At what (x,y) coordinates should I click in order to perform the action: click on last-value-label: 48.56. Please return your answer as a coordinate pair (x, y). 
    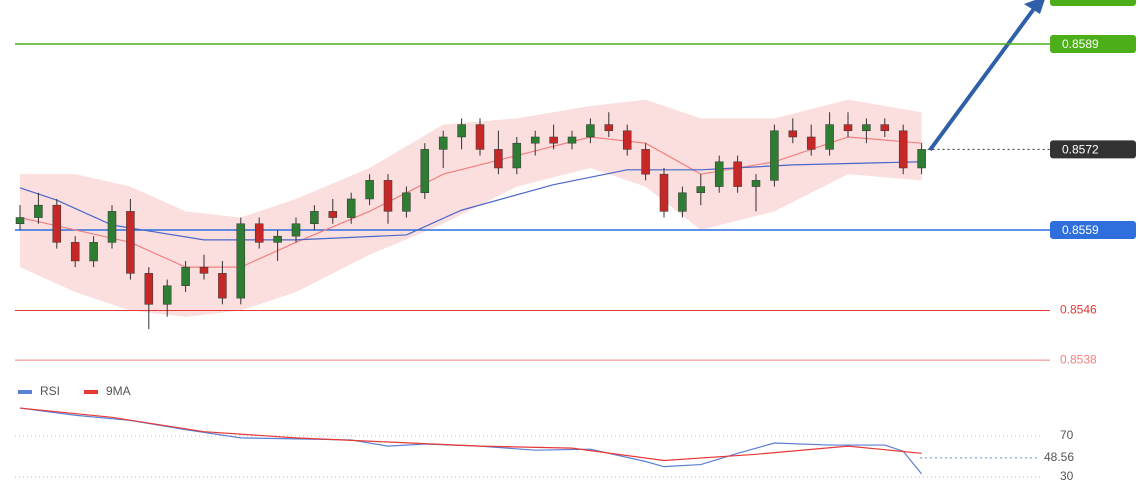
    Looking at the image, I should click on (1059, 457).